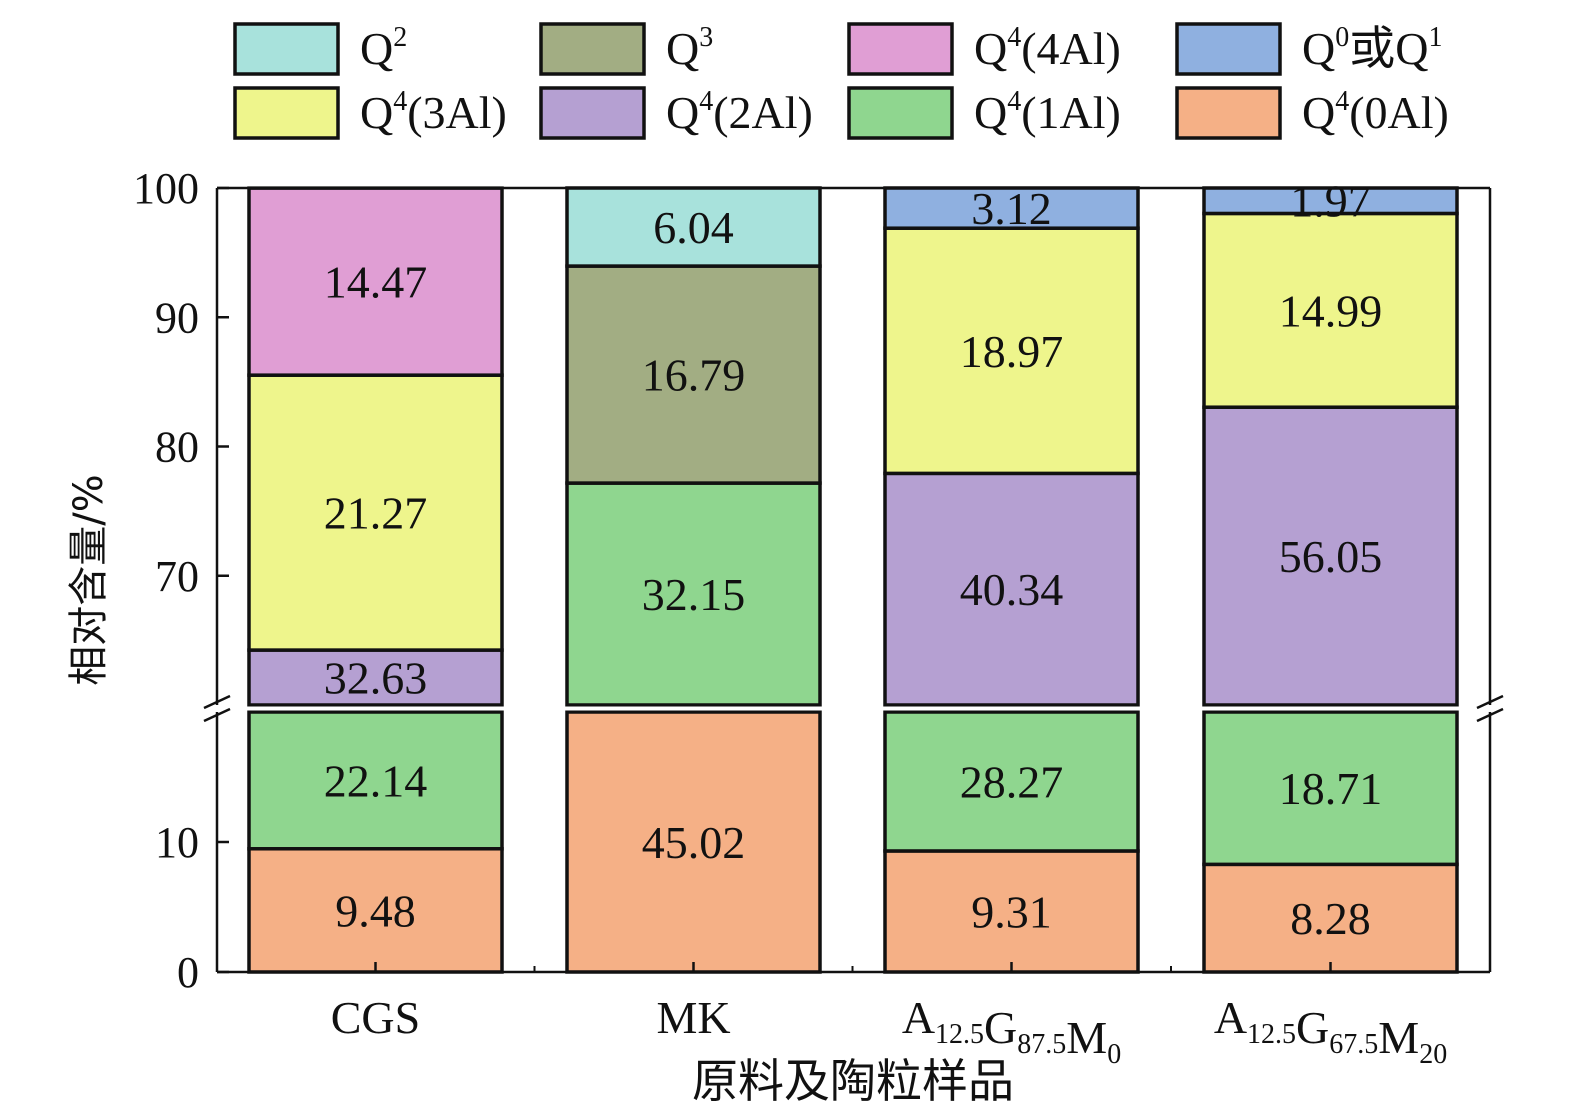 This screenshot has width=1575, height=1114. I want to click on y-tick-label-100: 100, so click(166, 188).